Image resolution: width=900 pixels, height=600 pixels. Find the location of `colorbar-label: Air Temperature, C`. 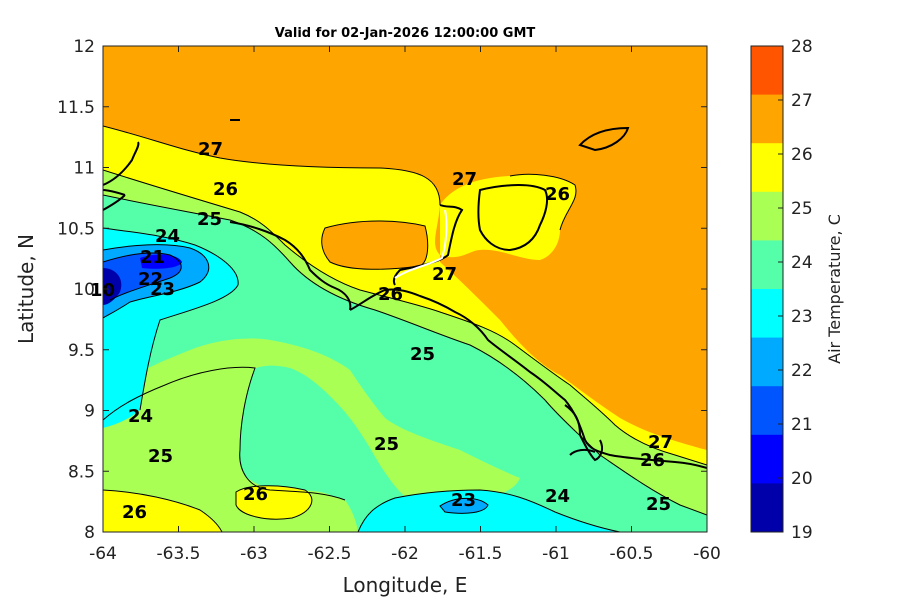

colorbar-label: Air Temperature, C is located at coordinates (834, 289).